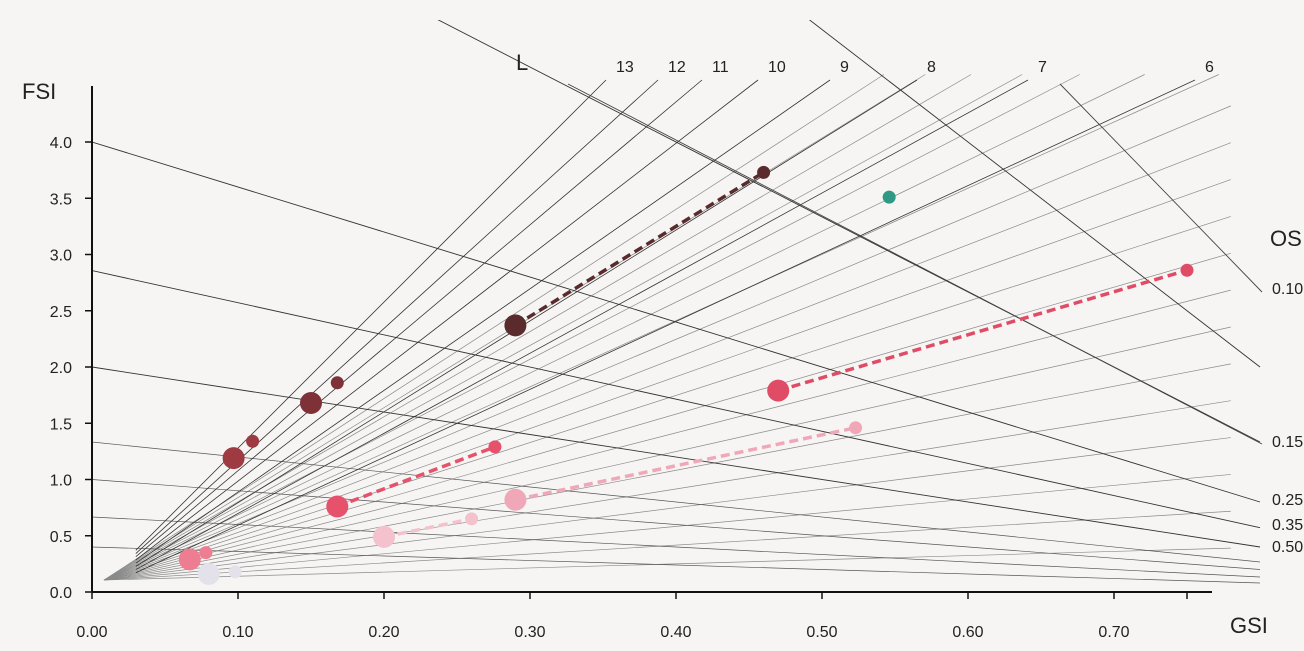  I want to click on osr-label: 0.15, so click(1287, 442).